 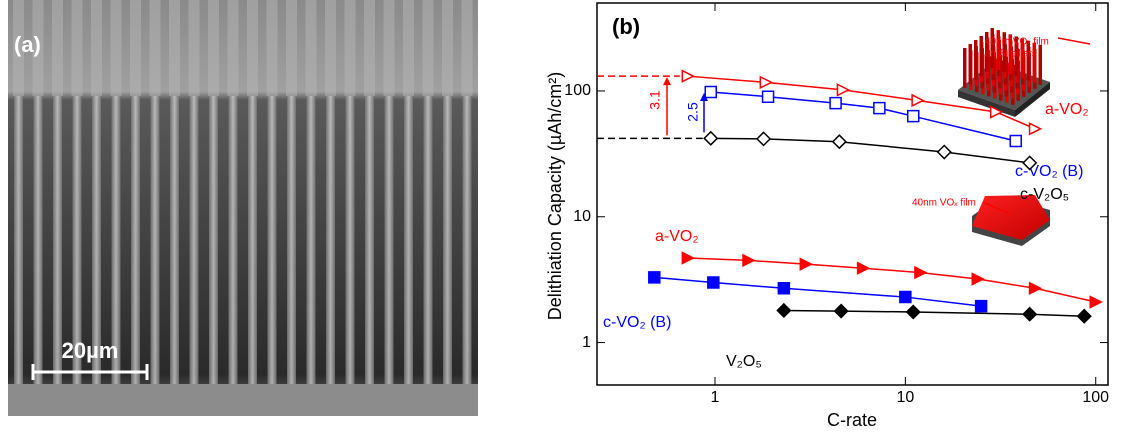 I want to click on y-tick-label: 100, so click(x=577, y=90).